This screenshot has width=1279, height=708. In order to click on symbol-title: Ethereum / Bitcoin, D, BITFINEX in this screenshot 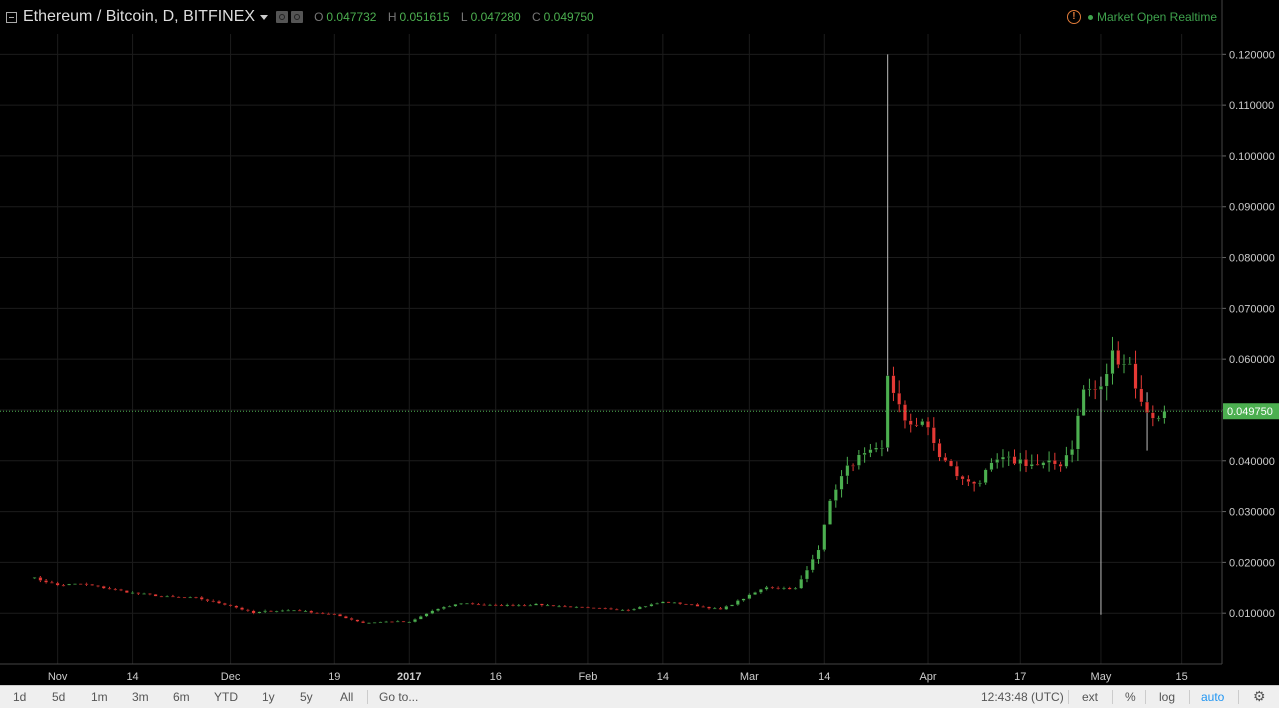, I will do `click(139, 16)`.